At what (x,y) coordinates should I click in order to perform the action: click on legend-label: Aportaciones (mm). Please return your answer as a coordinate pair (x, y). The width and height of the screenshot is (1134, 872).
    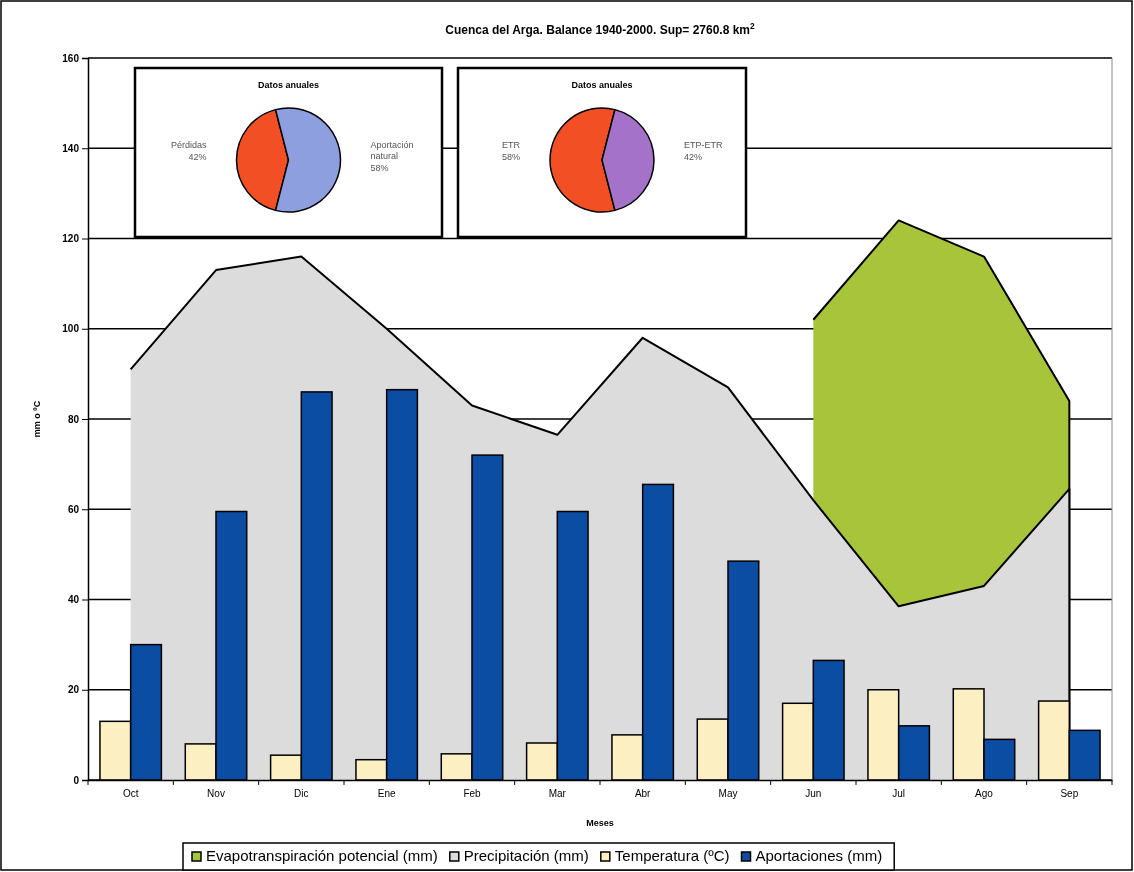
    Looking at the image, I should click on (819, 855).